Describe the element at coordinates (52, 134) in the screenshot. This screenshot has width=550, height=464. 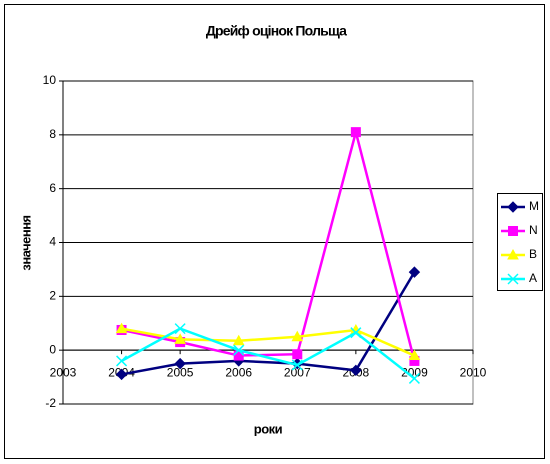
I see `y-tick-label: 8` at that location.